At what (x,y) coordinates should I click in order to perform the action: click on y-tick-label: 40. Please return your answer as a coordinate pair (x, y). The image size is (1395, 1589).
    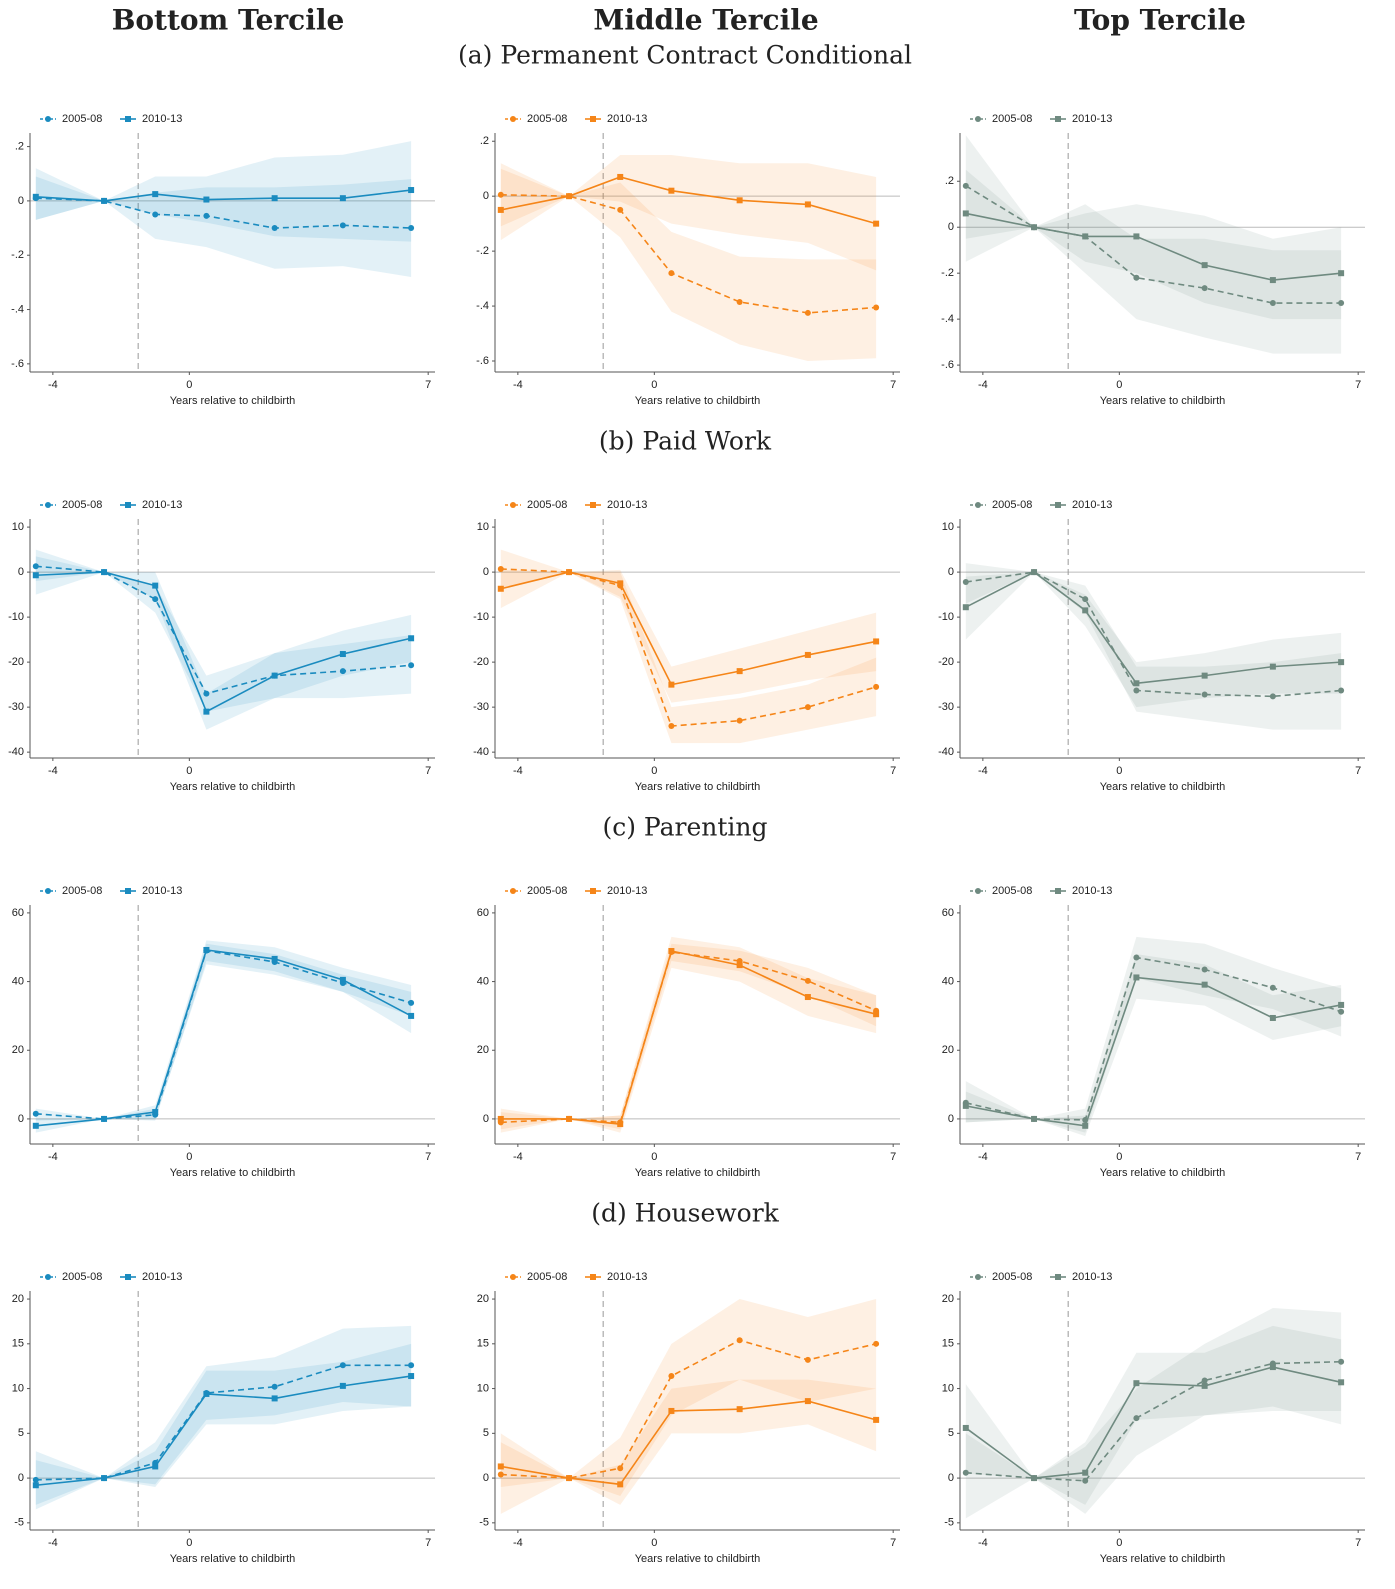
    Looking at the image, I should click on (483, 981).